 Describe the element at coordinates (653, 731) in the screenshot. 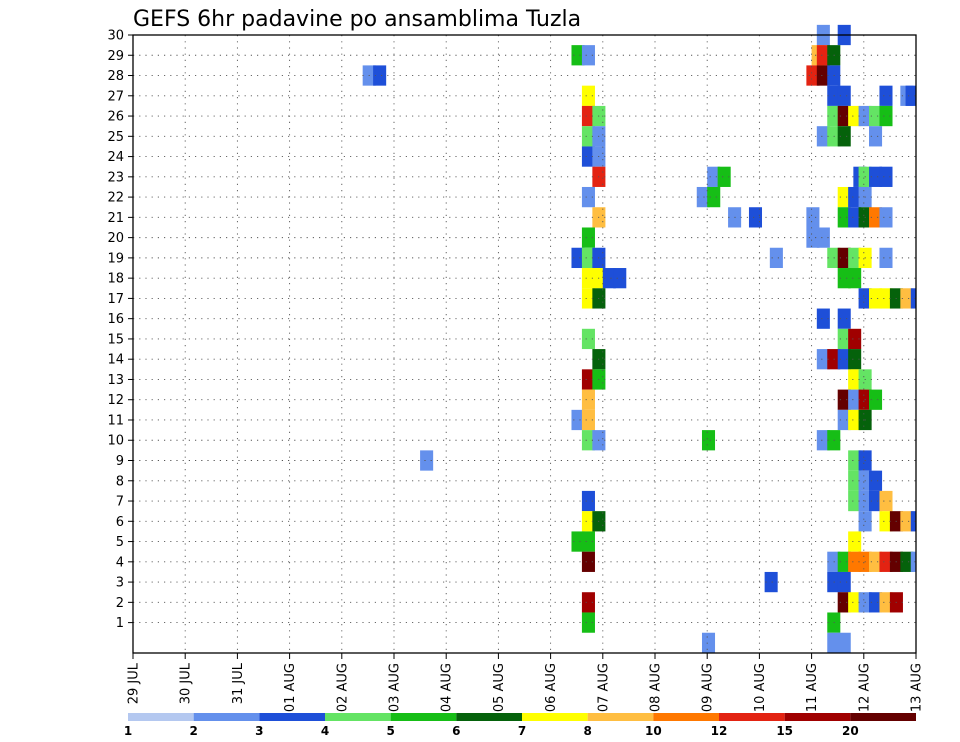

I see `legend-label: 10` at that location.